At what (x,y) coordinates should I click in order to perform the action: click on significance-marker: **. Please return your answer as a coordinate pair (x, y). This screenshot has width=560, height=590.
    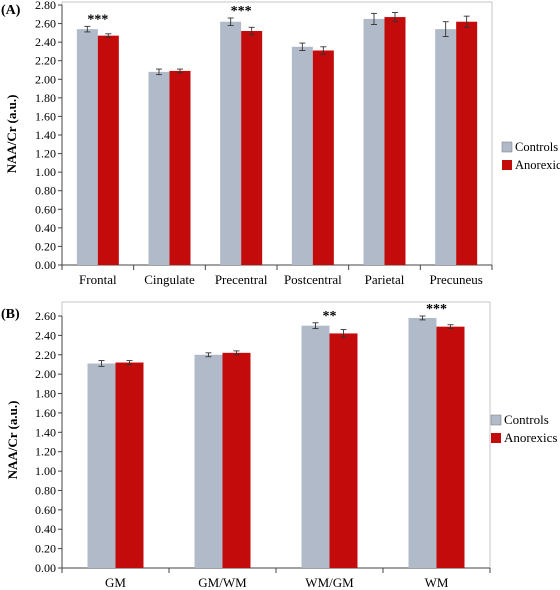
    Looking at the image, I should click on (330, 316).